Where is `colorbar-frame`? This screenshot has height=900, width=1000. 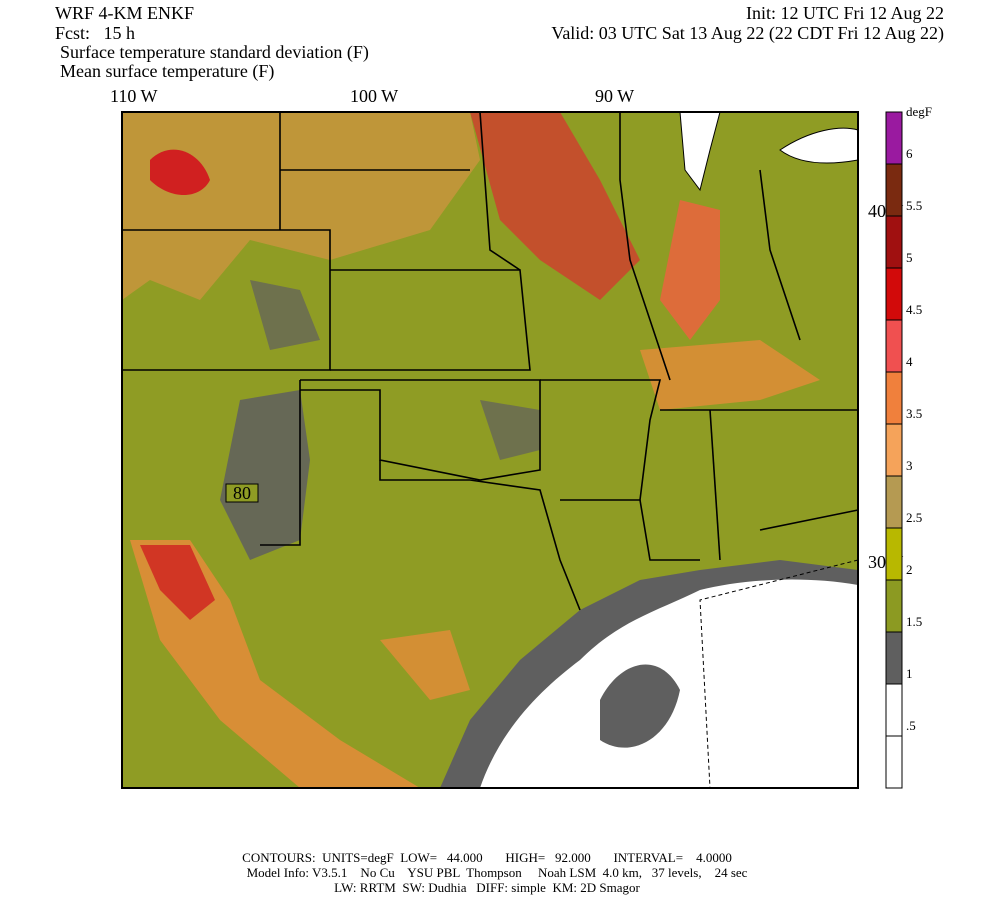
colorbar-frame is located at coordinates (894, 450).